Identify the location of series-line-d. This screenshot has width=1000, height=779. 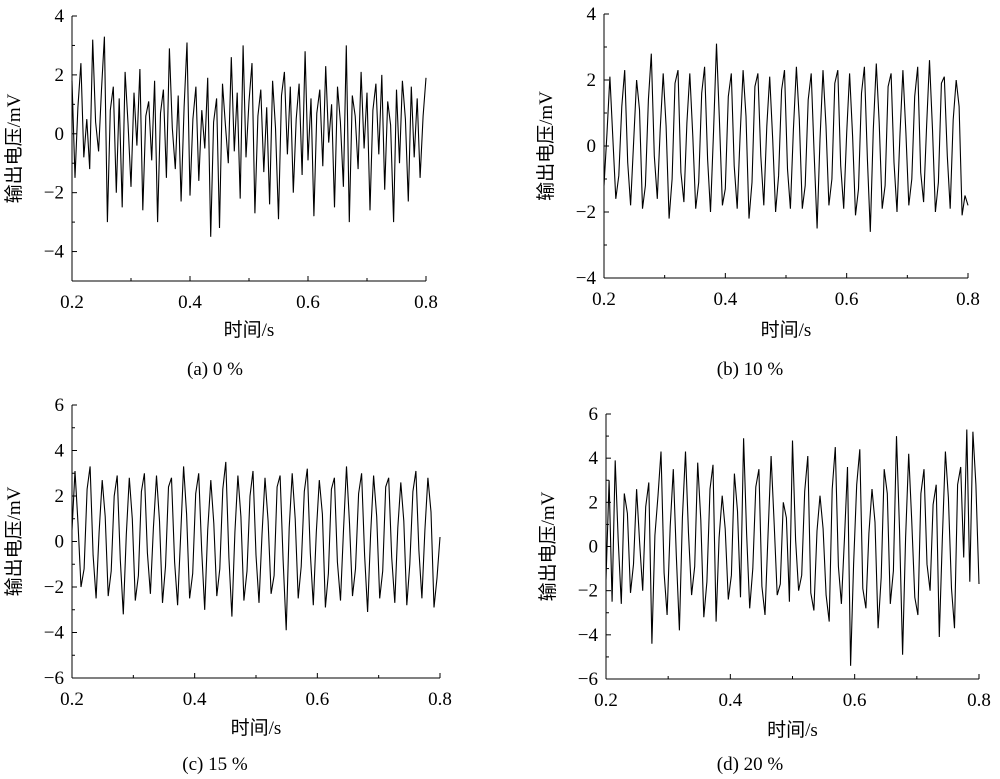
(792, 547).